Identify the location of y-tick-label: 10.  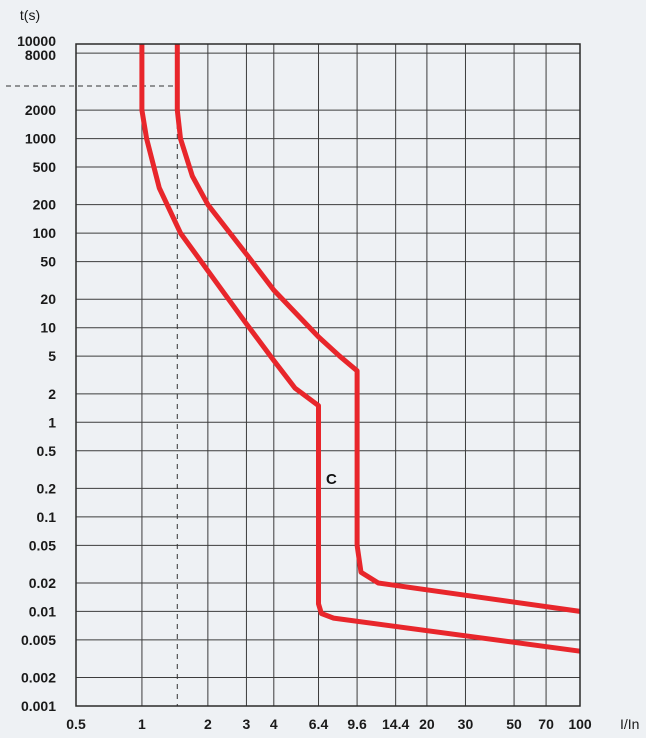
(48, 328).